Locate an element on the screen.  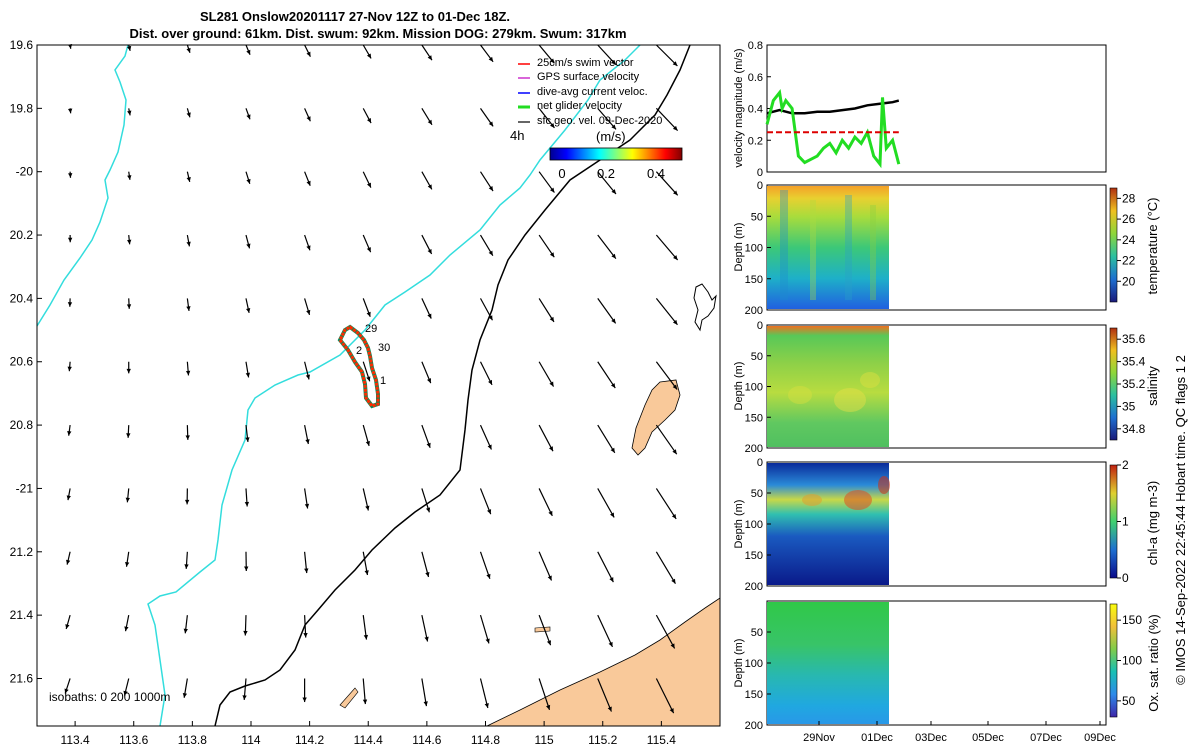
cbar-tick-label: 35.4 is located at coordinates (1134, 362).